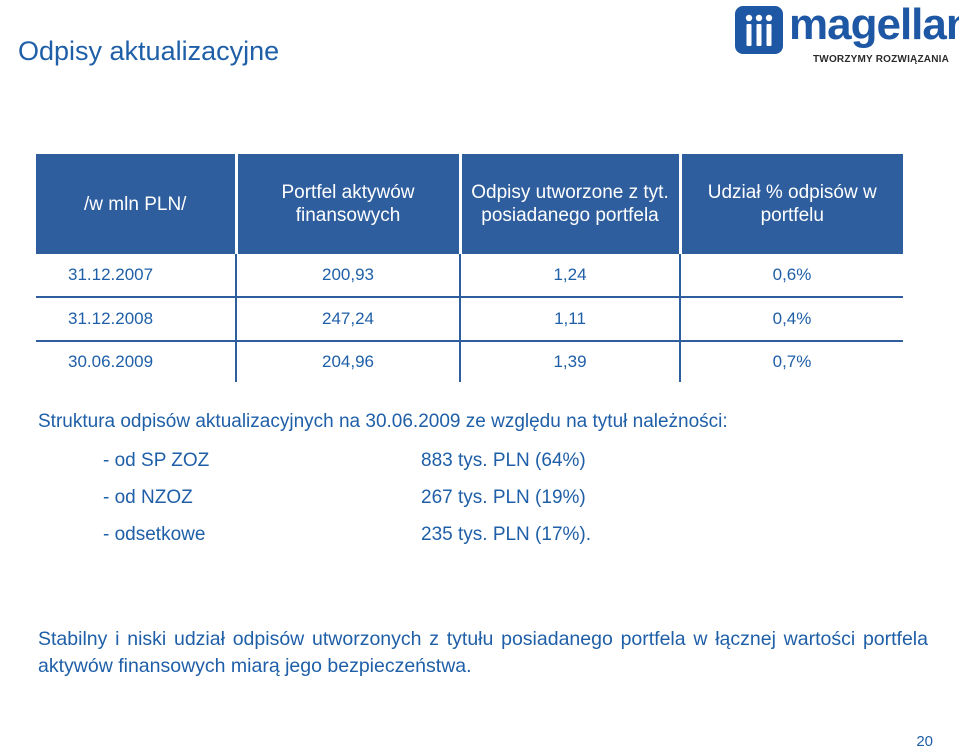  I want to click on table-cell-portfolio: 200,93, so click(347, 275).